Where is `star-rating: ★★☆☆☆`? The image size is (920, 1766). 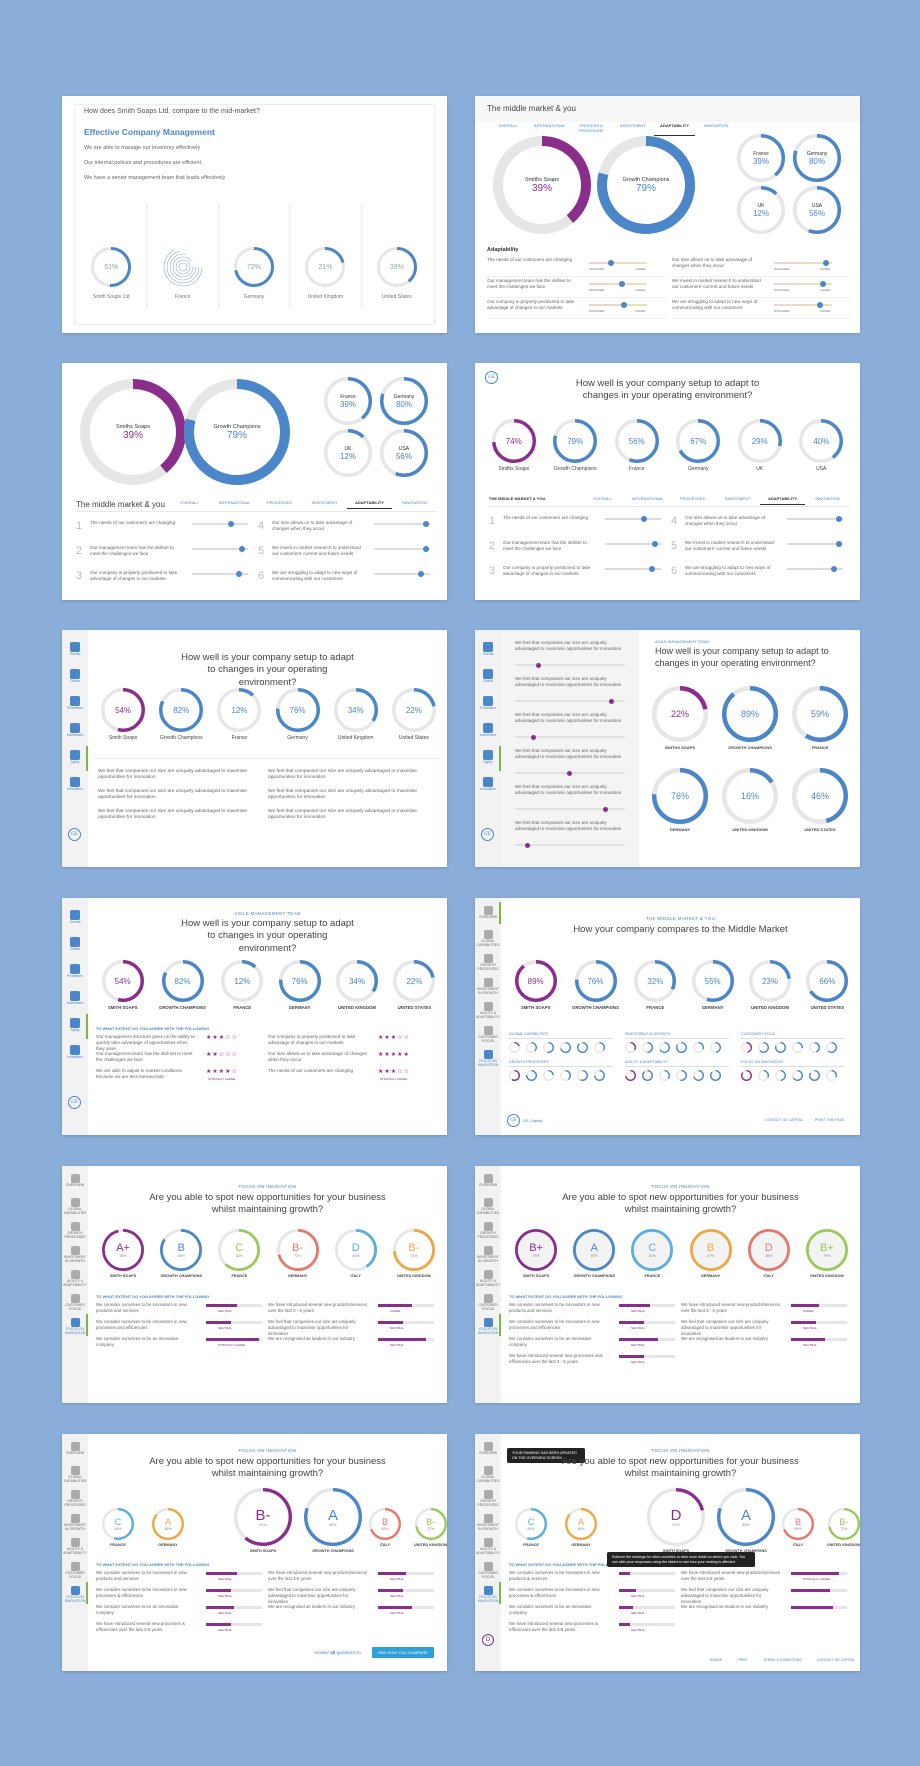 star-rating: ★★☆☆☆ is located at coordinates (222, 1055).